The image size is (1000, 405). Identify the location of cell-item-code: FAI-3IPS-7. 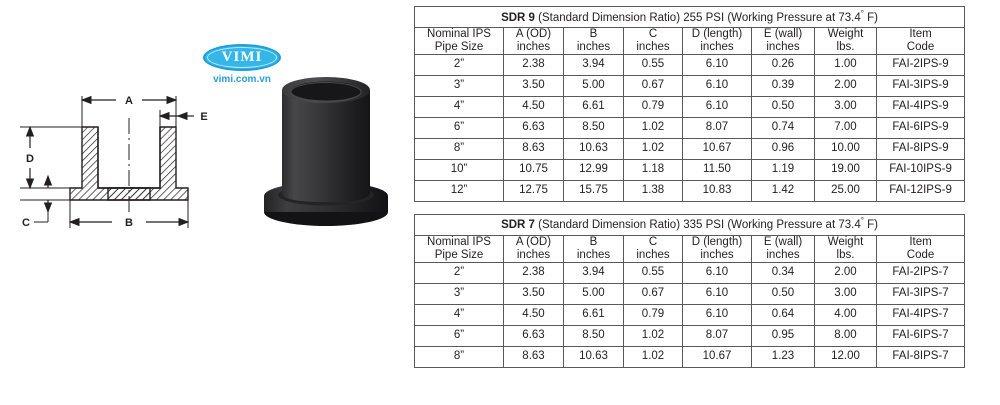
(920, 293).